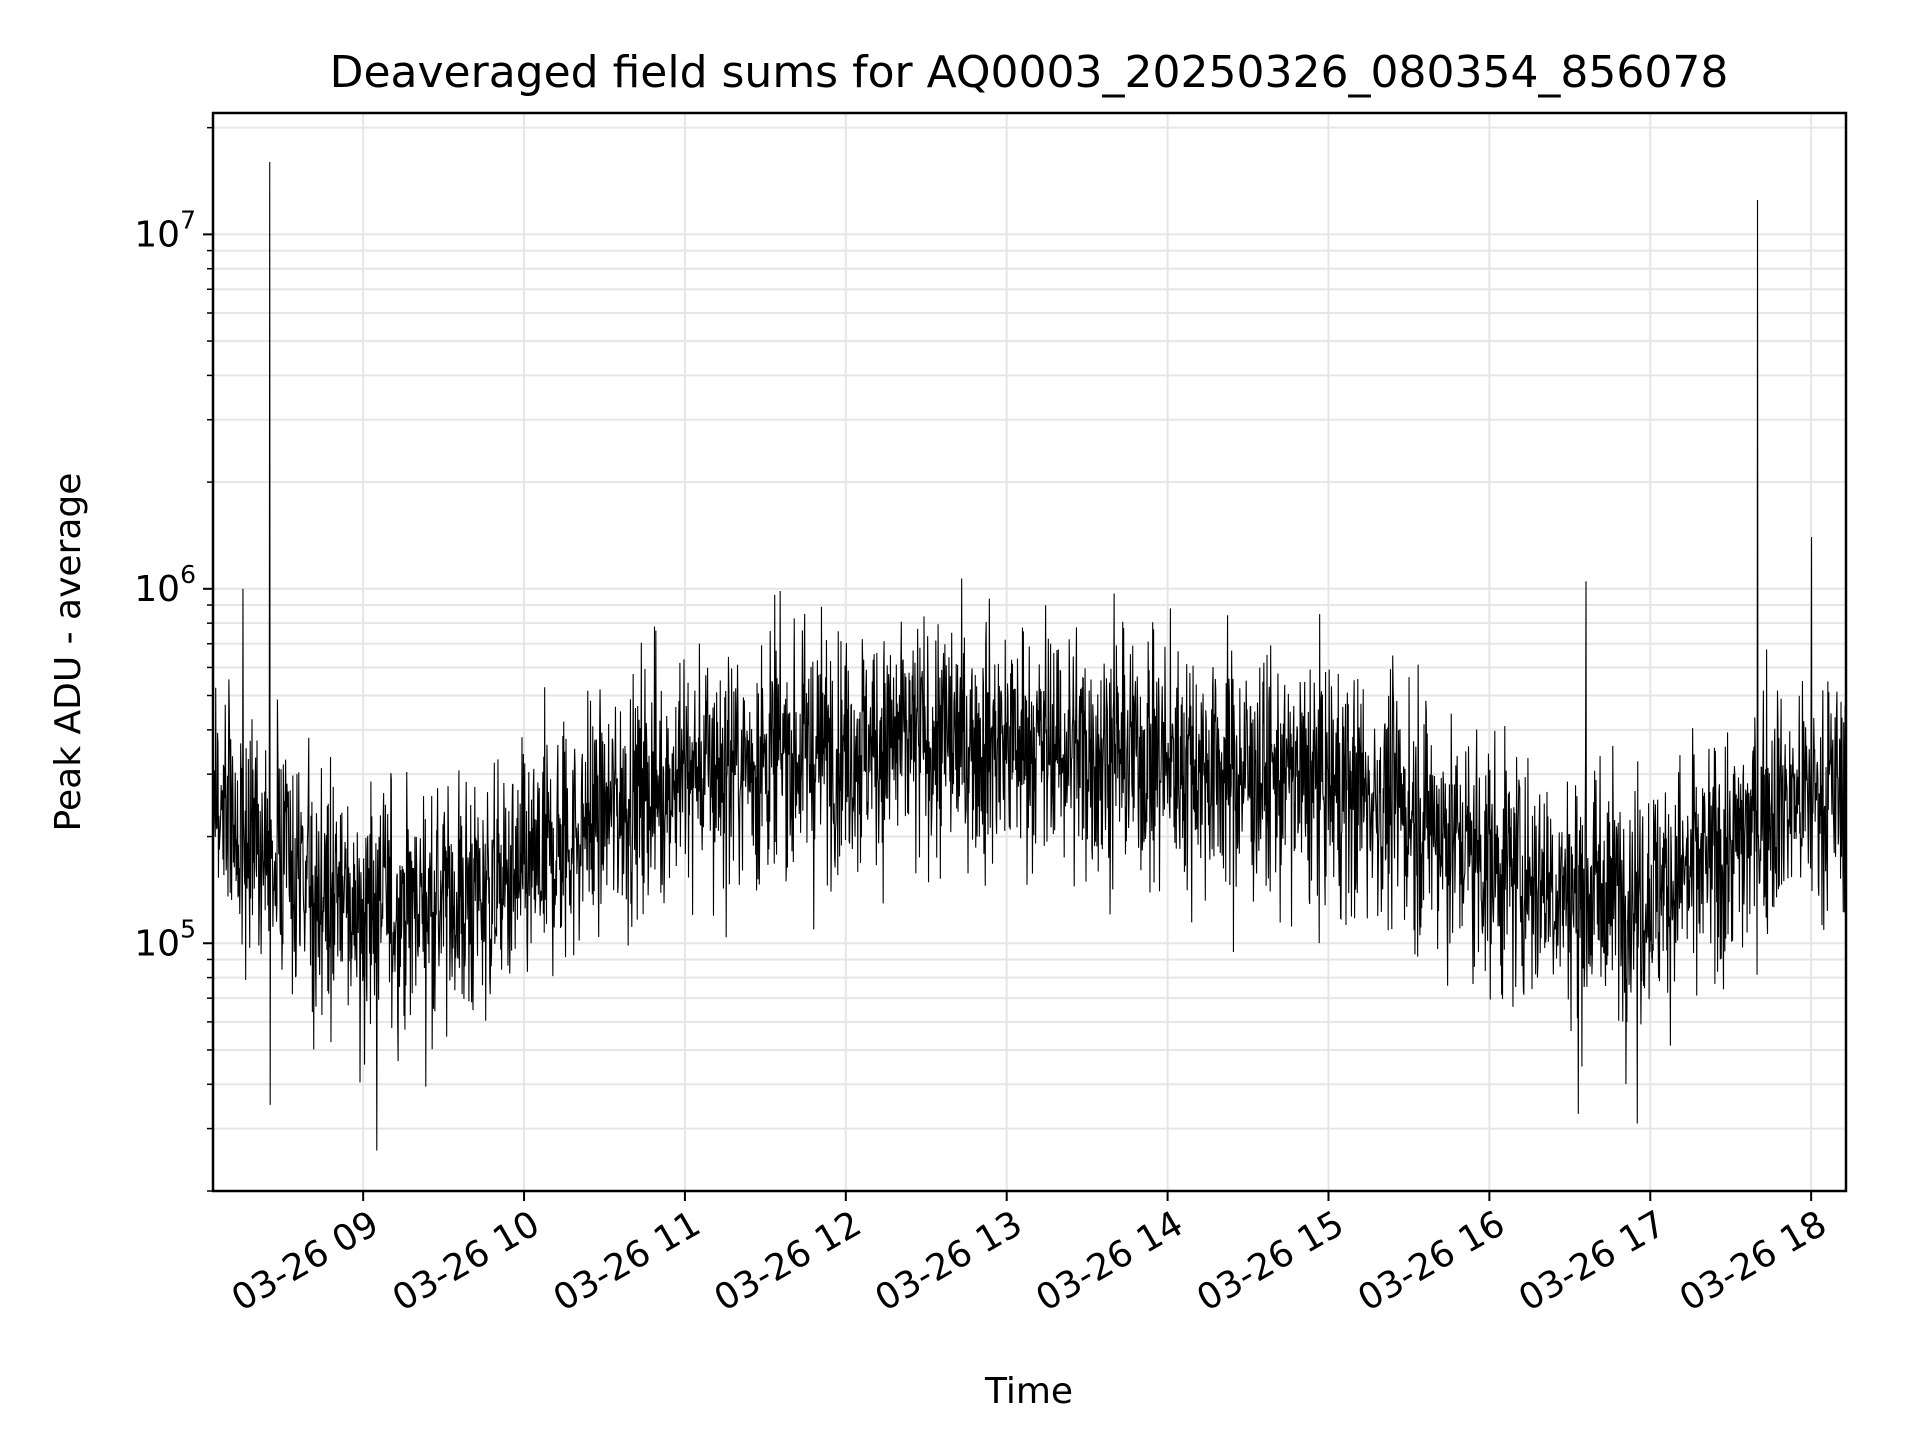  What do you see at coordinates (188, 928) in the screenshot?
I see `y-tick-exponent: 5` at bounding box center [188, 928].